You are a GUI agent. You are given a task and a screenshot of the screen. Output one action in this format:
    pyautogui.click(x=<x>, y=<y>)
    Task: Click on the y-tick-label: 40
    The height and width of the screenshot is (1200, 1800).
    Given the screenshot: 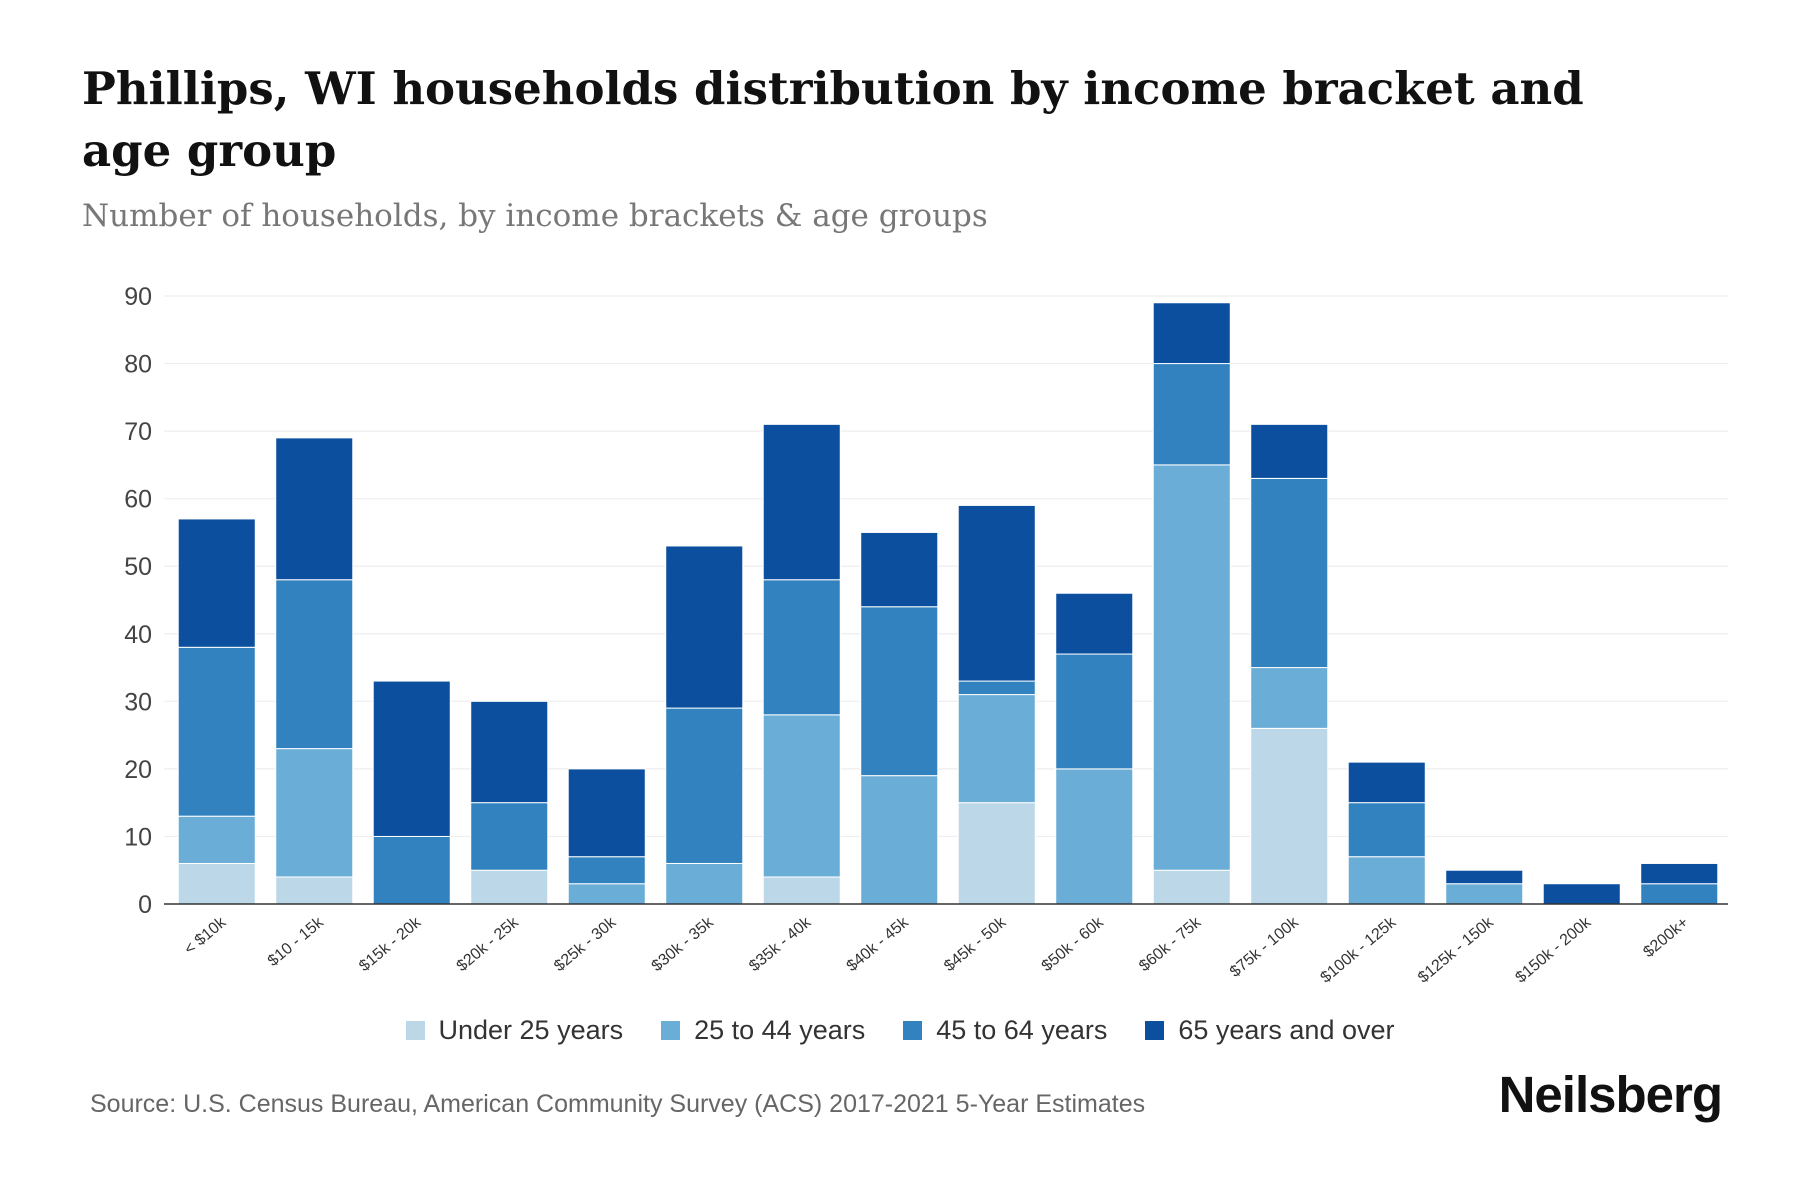 What is the action you would take?
    pyautogui.click(x=138, y=635)
    